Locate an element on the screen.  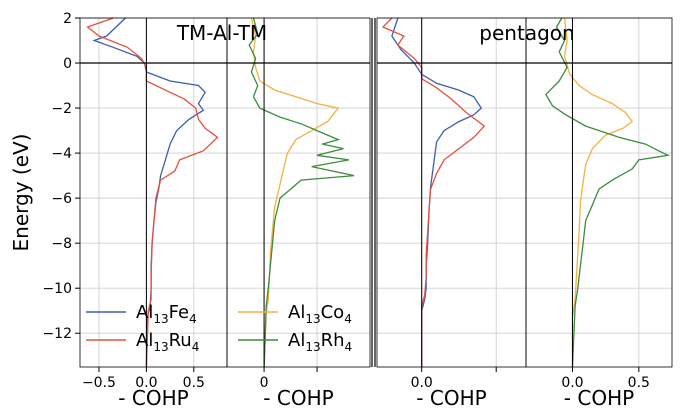
y-tick-label: −8 is located at coordinates (61, 244).